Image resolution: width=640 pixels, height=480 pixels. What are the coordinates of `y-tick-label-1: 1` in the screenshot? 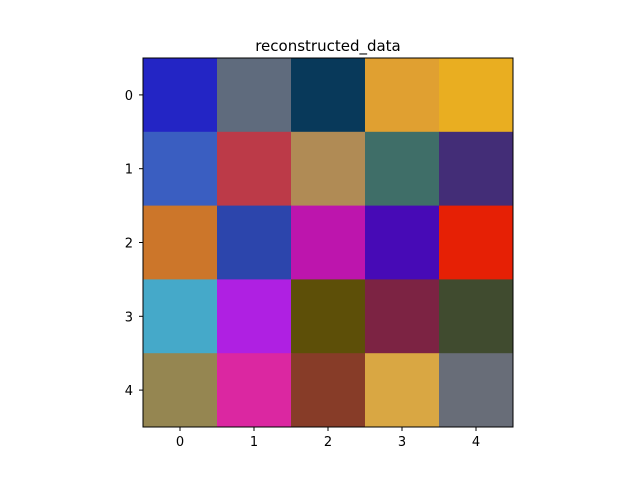 It's located at (129, 170).